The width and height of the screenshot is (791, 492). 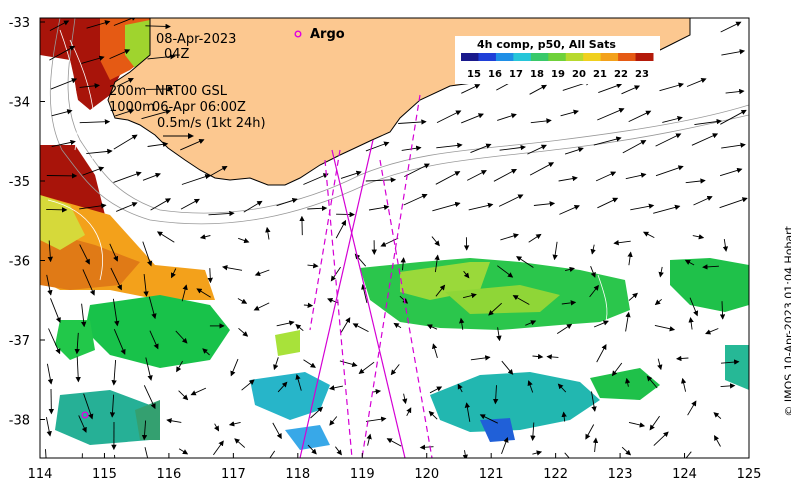 What do you see at coordinates (558, 74) in the screenshot?
I see `colorbar-tick-label: 19` at bounding box center [558, 74].